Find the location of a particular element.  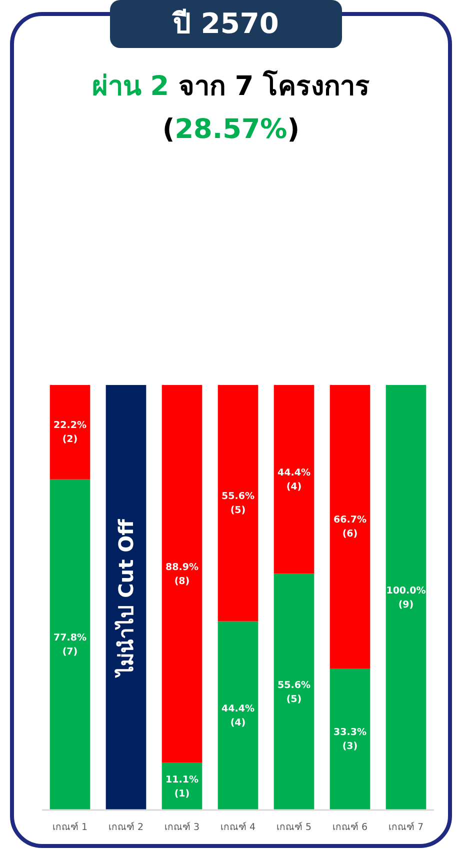

data-label: 33.3% (3) is located at coordinates (350, 739).